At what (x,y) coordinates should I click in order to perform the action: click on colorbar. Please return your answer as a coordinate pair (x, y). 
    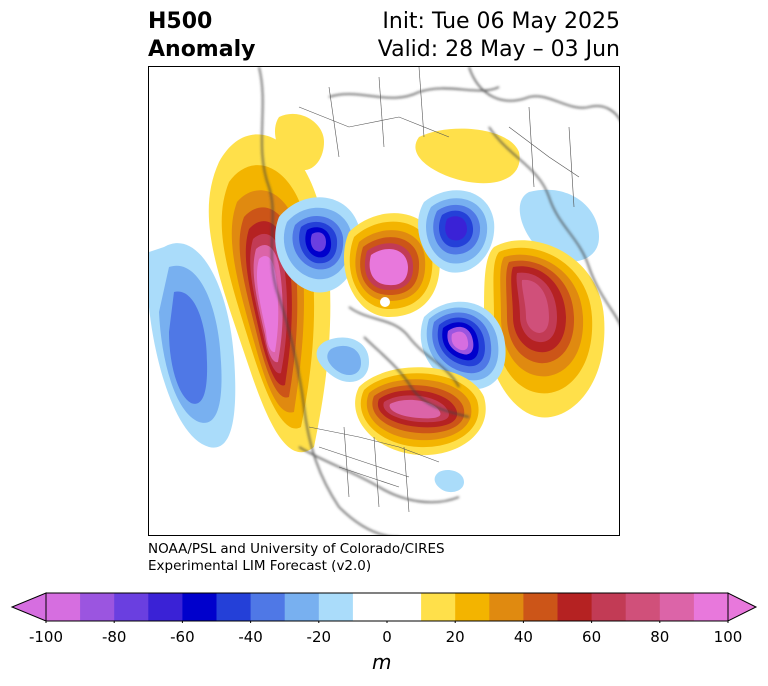
    Looking at the image, I should click on (384, 607).